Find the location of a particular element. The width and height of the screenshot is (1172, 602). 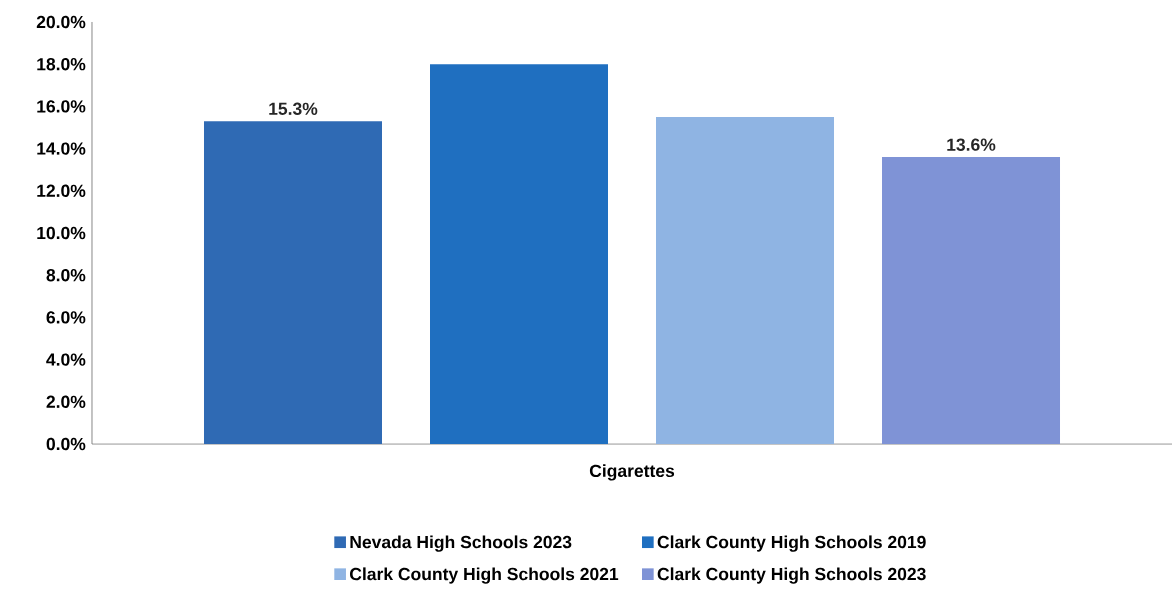

x-tick-label: Cigarettes is located at coordinates (632, 472).